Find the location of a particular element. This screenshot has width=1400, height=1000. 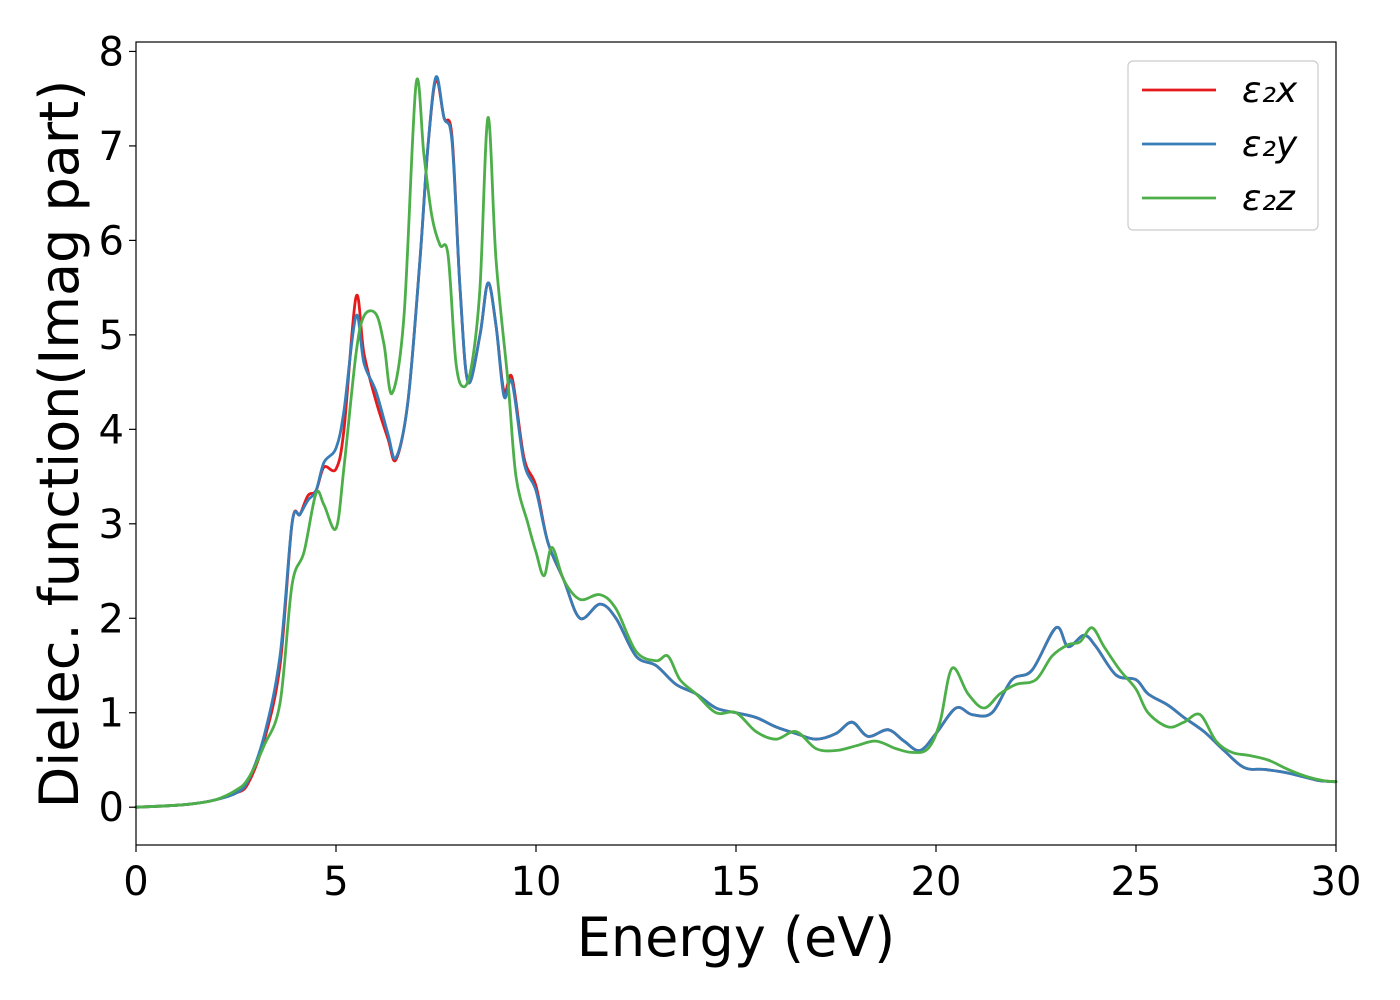

legend-label-3: ε₂z is located at coordinates (1269, 198).